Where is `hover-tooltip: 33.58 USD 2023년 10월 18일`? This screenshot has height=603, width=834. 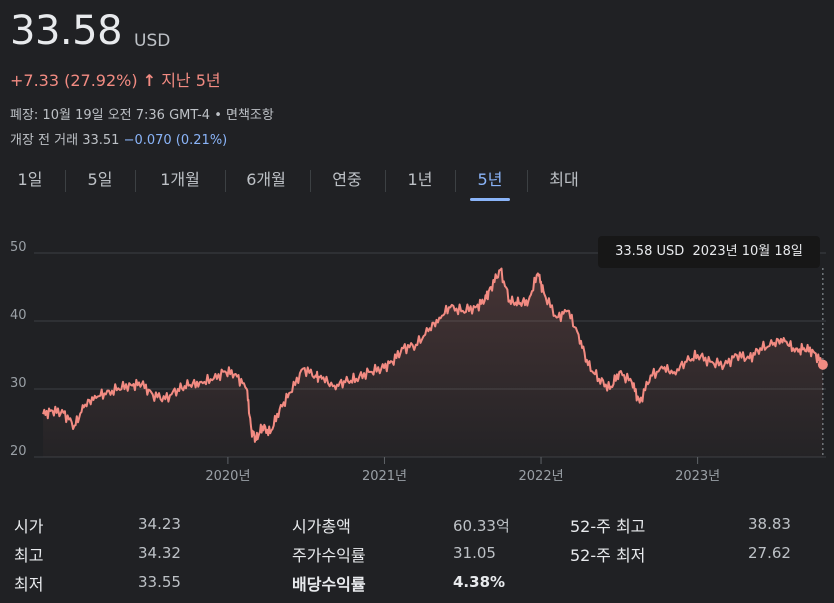
hover-tooltip: 33.58 USD 2023년 10월 18일 is located at coordinates (709, 252).